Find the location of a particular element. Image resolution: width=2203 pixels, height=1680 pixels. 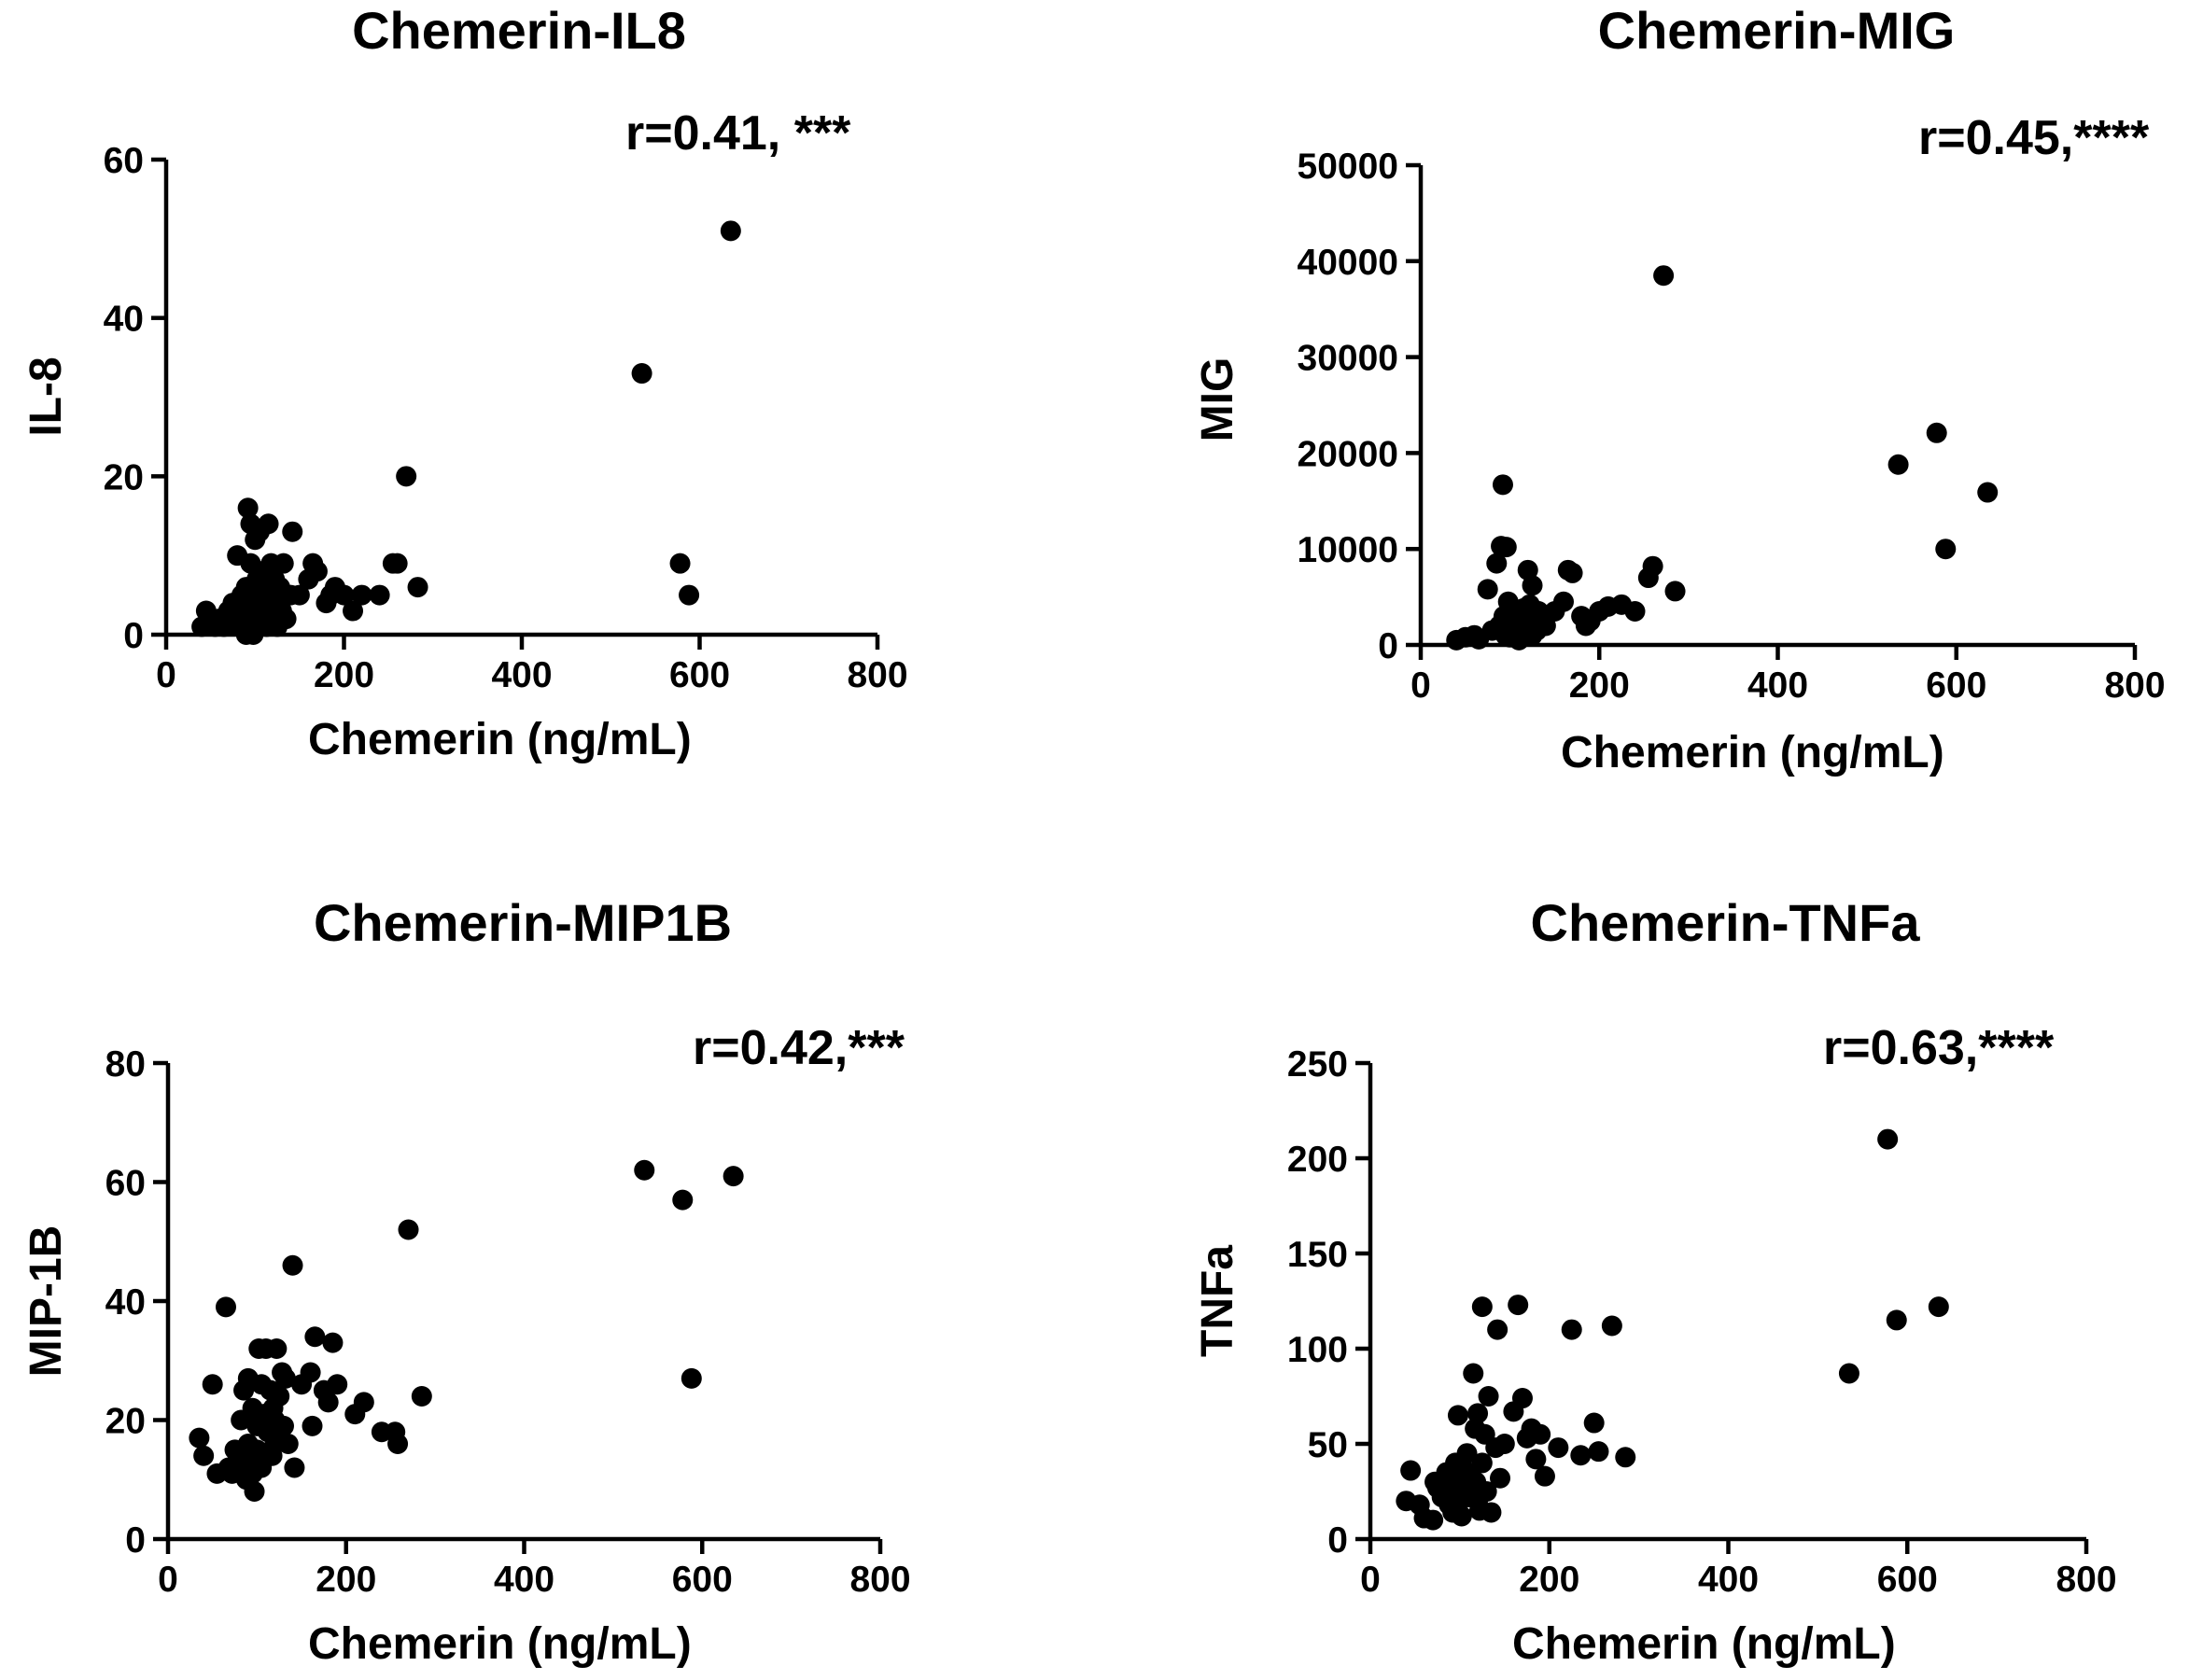

y-tick-label: 40000 is located at coordinates (1348, 263).